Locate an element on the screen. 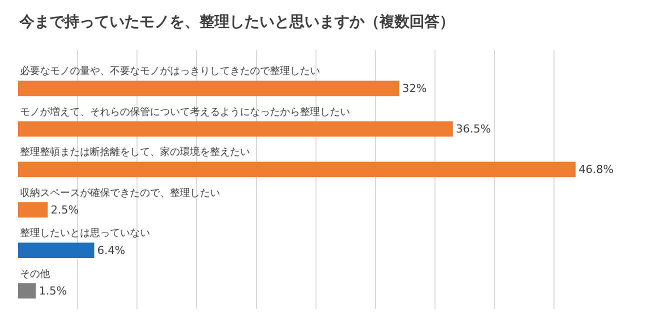 The image size is (650, 315). data-label: 2.5% is located at coordinates (64, 209).